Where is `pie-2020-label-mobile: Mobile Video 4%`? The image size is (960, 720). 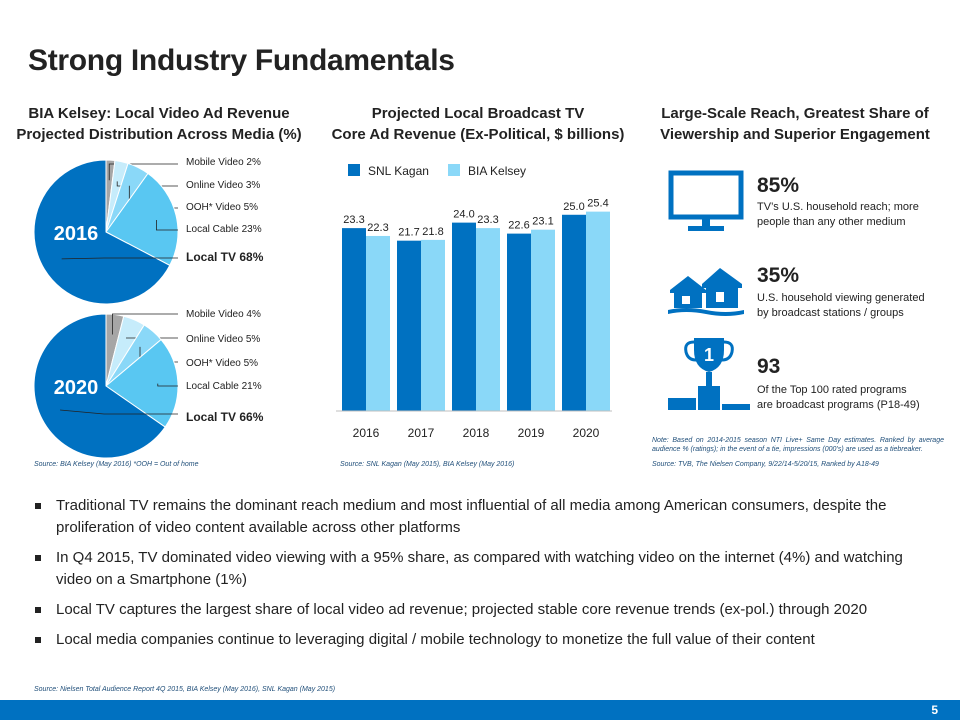
pie-2020-label-mobile: Mobile Video 4% is located at coordinates (223, 314).